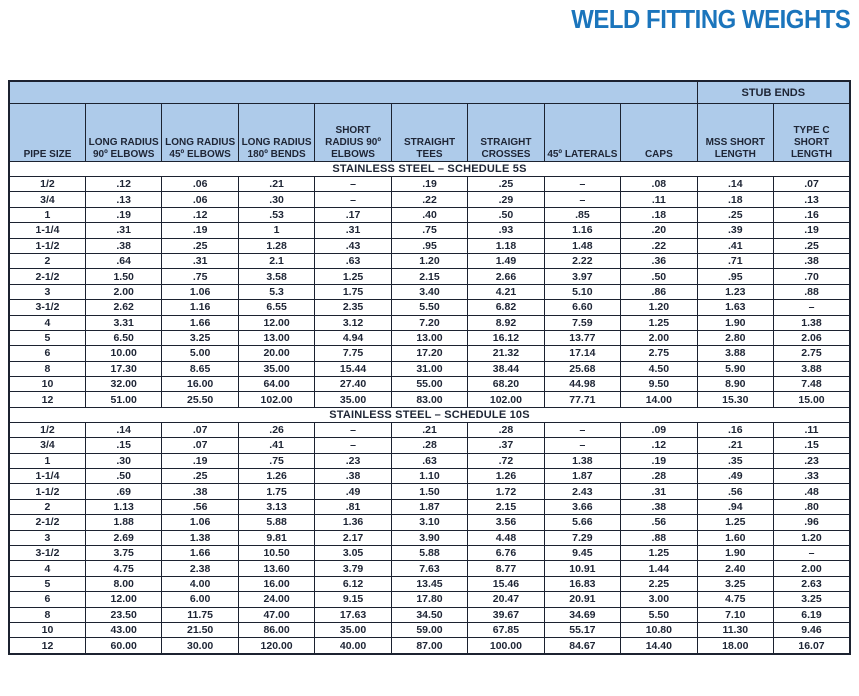 The image size is (859, 696). Describe the element at coordinates (353, 537) in the screenshot. I see `weight-cell: 2.17` at that location.